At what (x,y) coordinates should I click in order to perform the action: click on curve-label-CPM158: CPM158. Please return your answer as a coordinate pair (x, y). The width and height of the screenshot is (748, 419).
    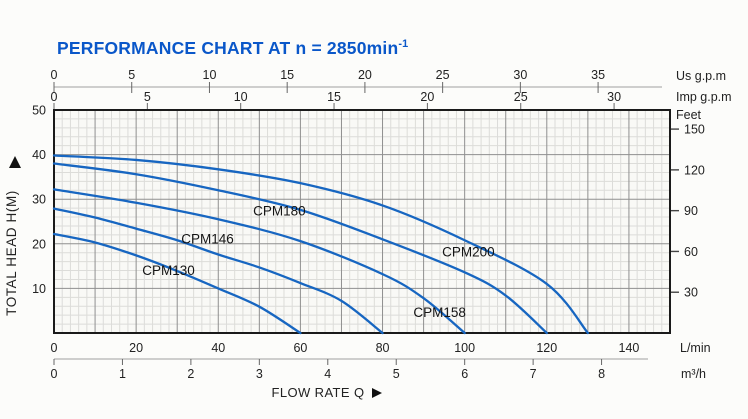
    Looking at the image, I should click on (439, 312).